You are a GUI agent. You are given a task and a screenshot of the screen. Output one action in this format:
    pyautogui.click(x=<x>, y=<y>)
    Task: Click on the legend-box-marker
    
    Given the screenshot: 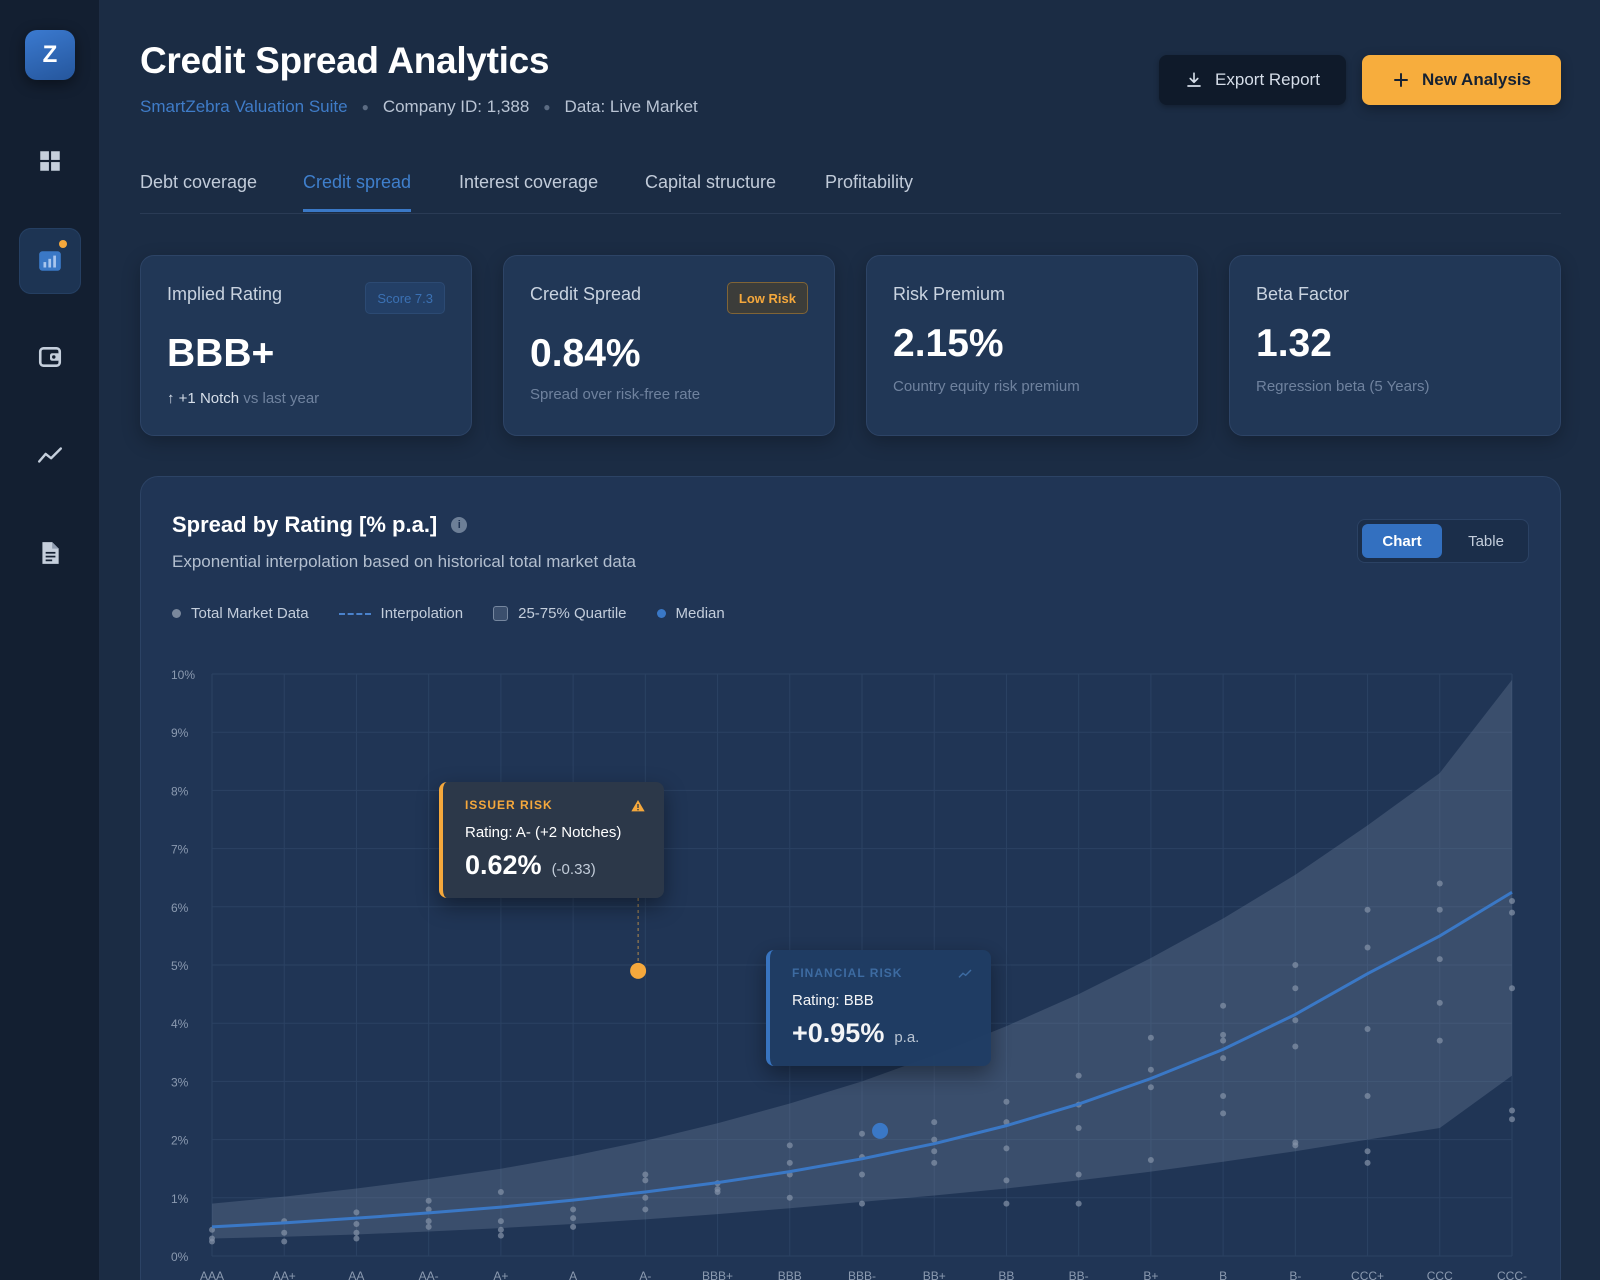 What is the action you would take?
    pyautogui.click(x=501, y=613)
    